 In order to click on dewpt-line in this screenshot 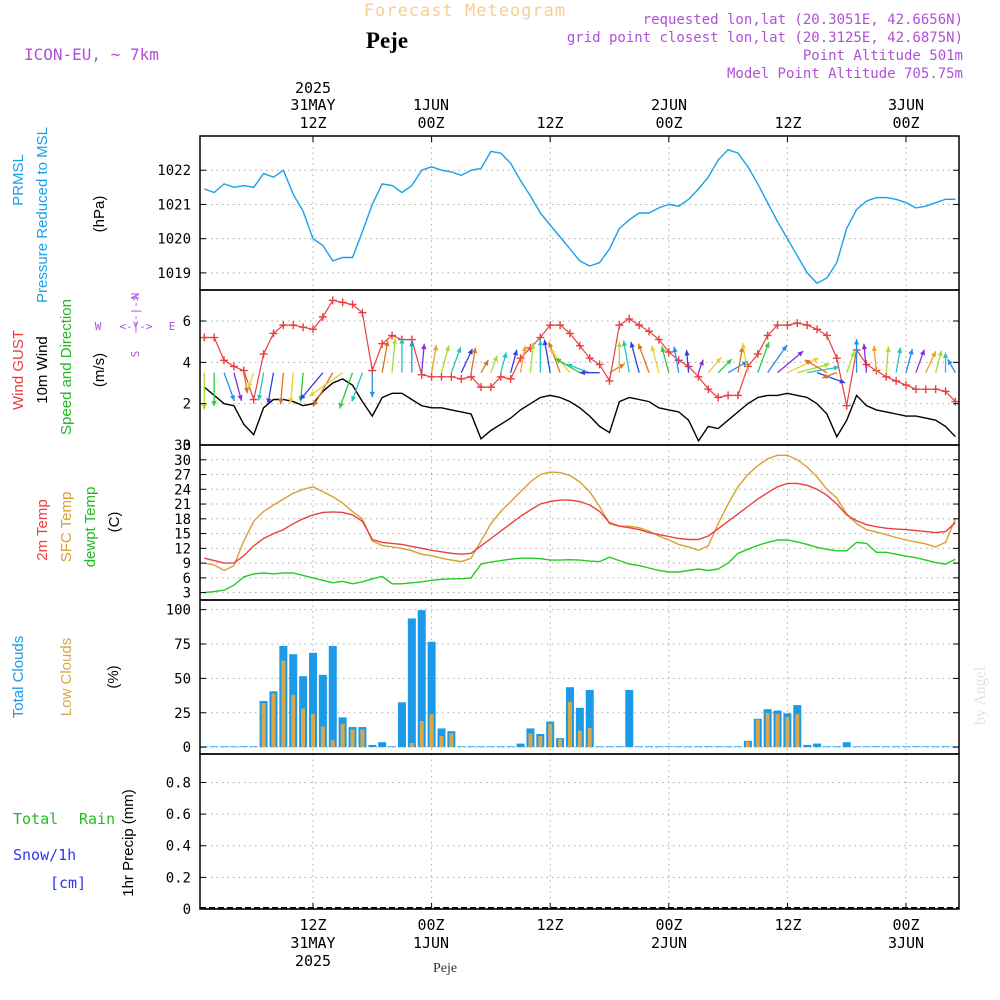, I will do `click(580, 566)`.